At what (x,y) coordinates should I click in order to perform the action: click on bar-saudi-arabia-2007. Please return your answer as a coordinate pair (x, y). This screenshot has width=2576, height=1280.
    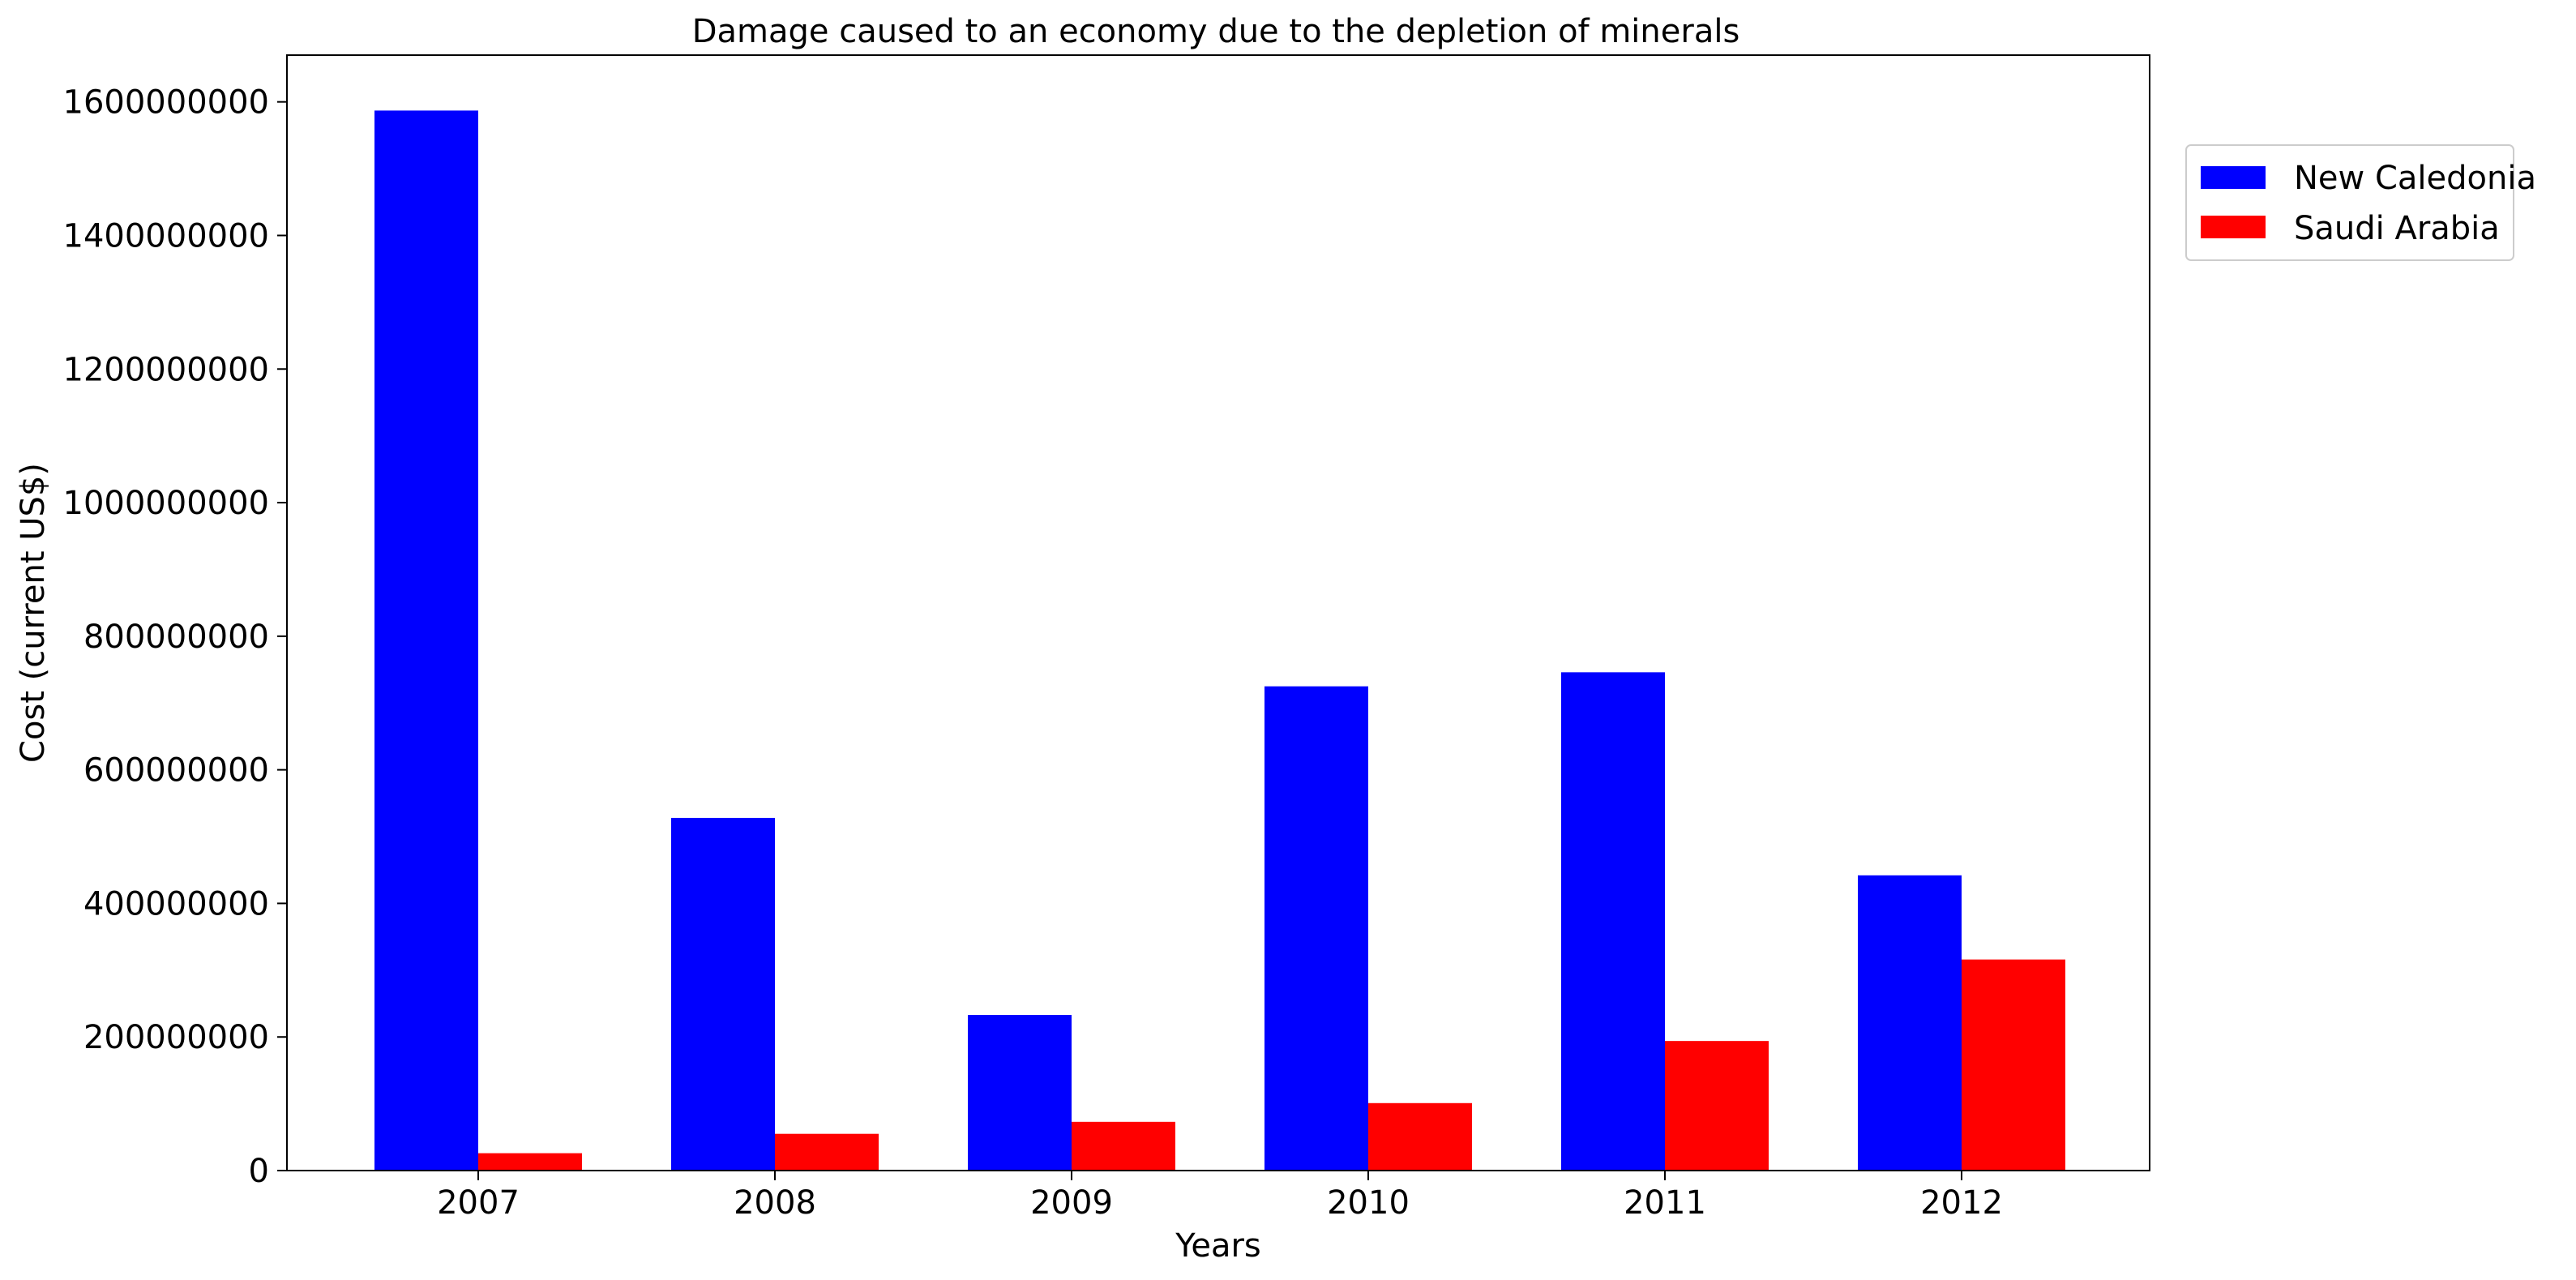
    Looking at the image, I should click on (530, 1162).